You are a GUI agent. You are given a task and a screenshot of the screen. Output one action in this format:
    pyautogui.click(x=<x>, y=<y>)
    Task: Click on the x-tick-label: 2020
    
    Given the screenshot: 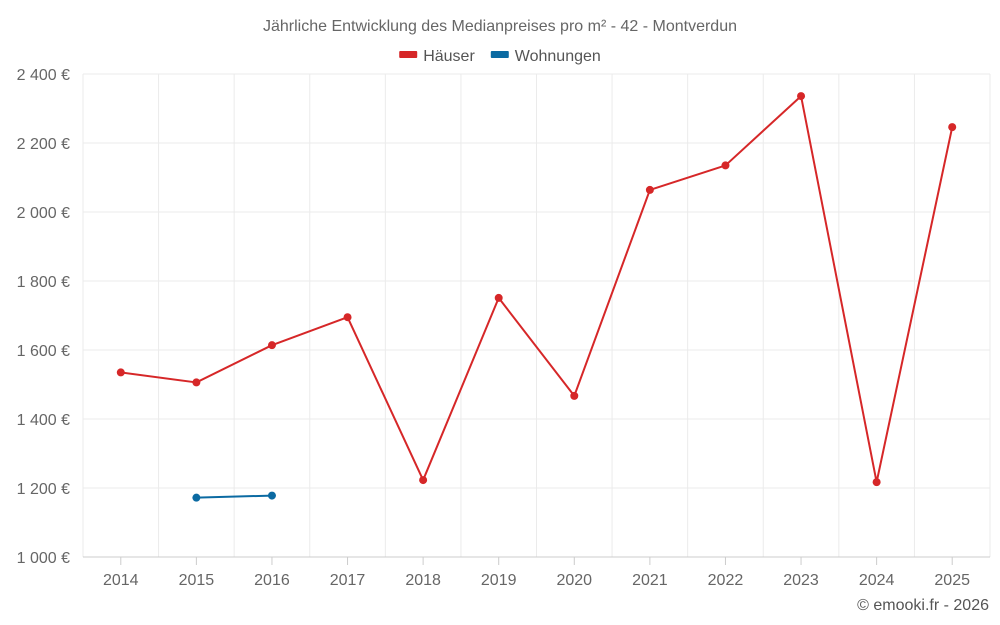 What is the action you would take?
    pyautogui.click(x=574, y=580)
    